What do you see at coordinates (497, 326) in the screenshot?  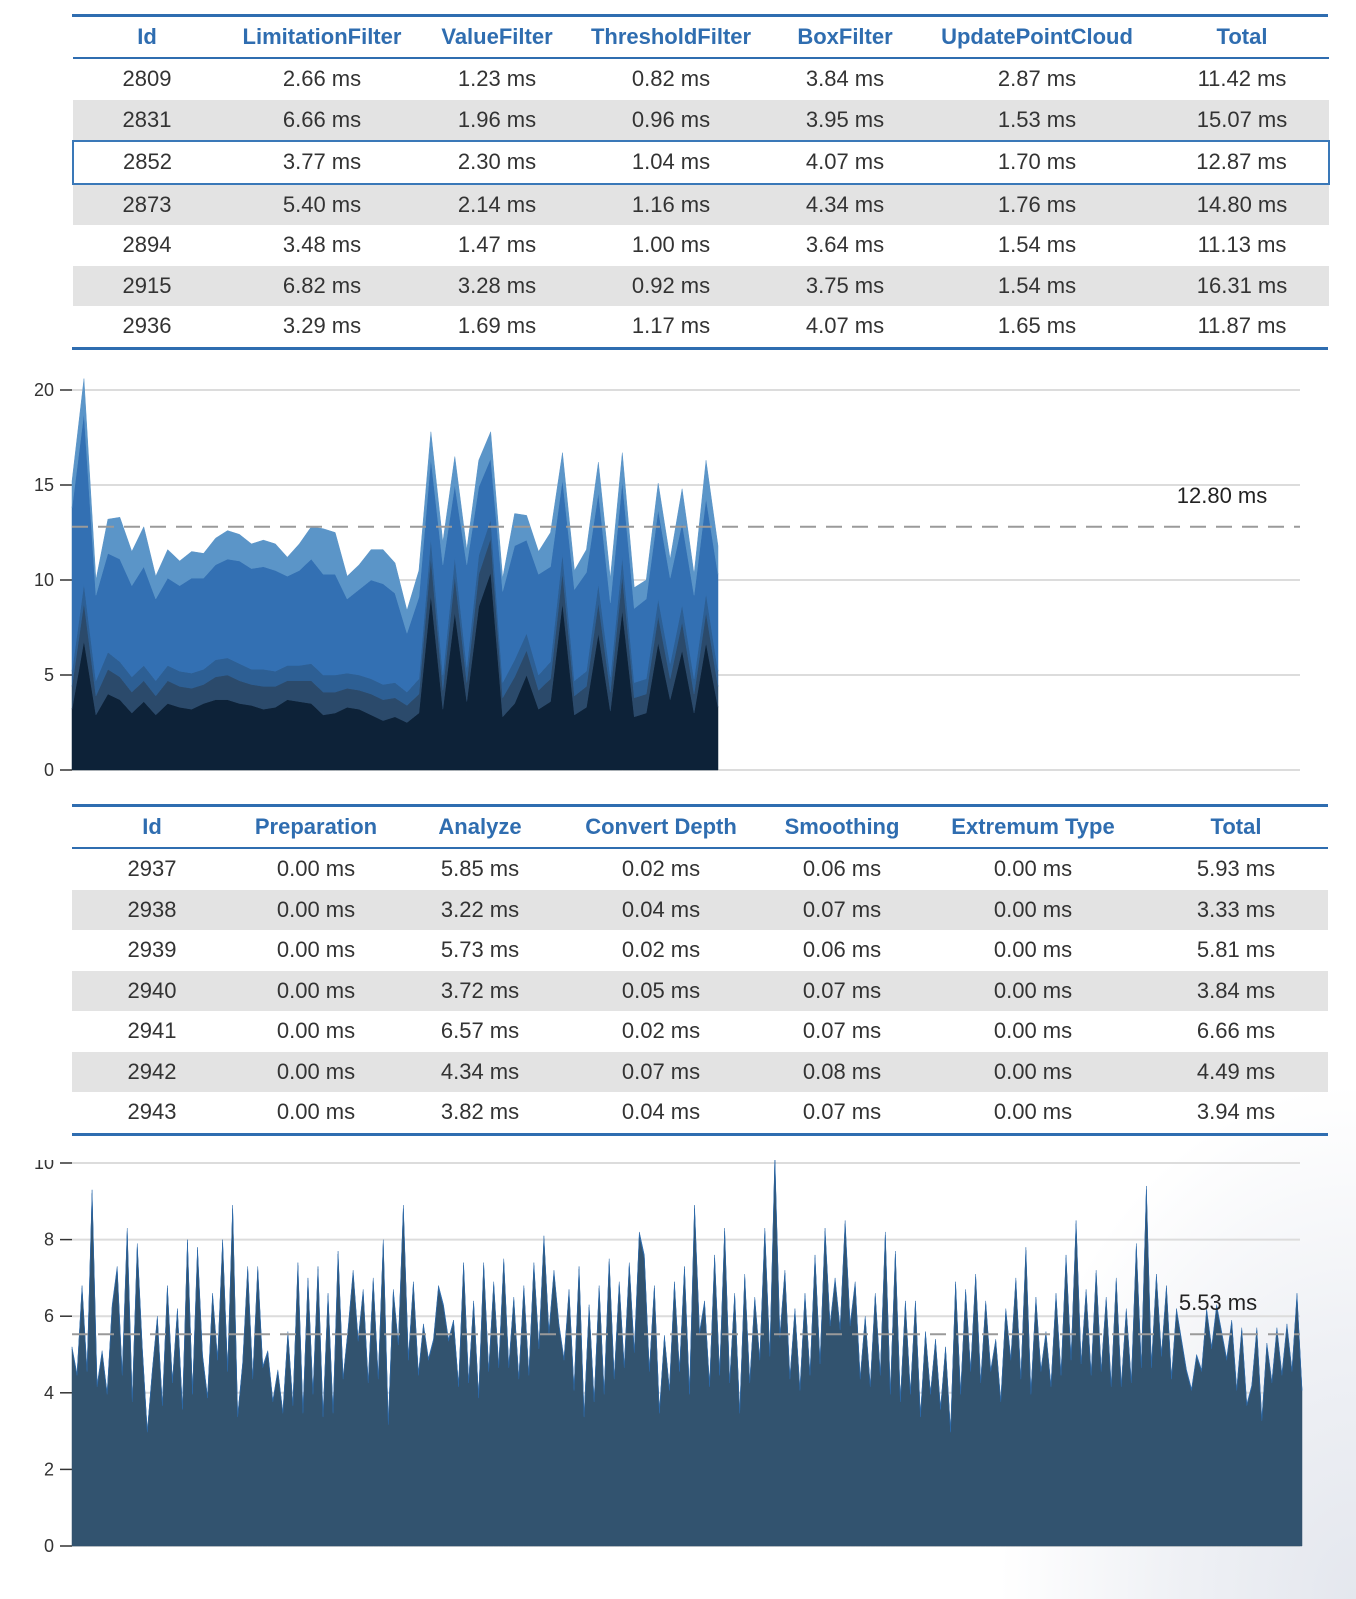 I see `cell-value-filter: 1.69 ms` at bounding box center [497, 326].